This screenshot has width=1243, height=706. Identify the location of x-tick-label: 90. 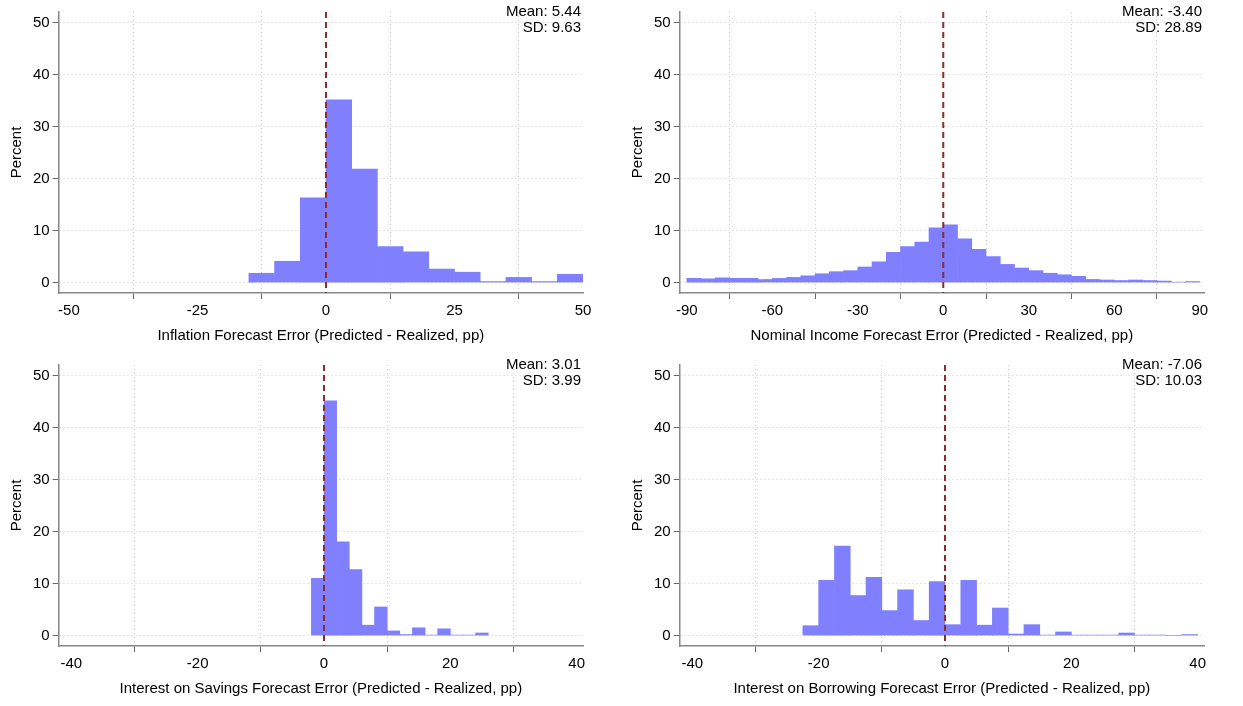
(1200, 310).